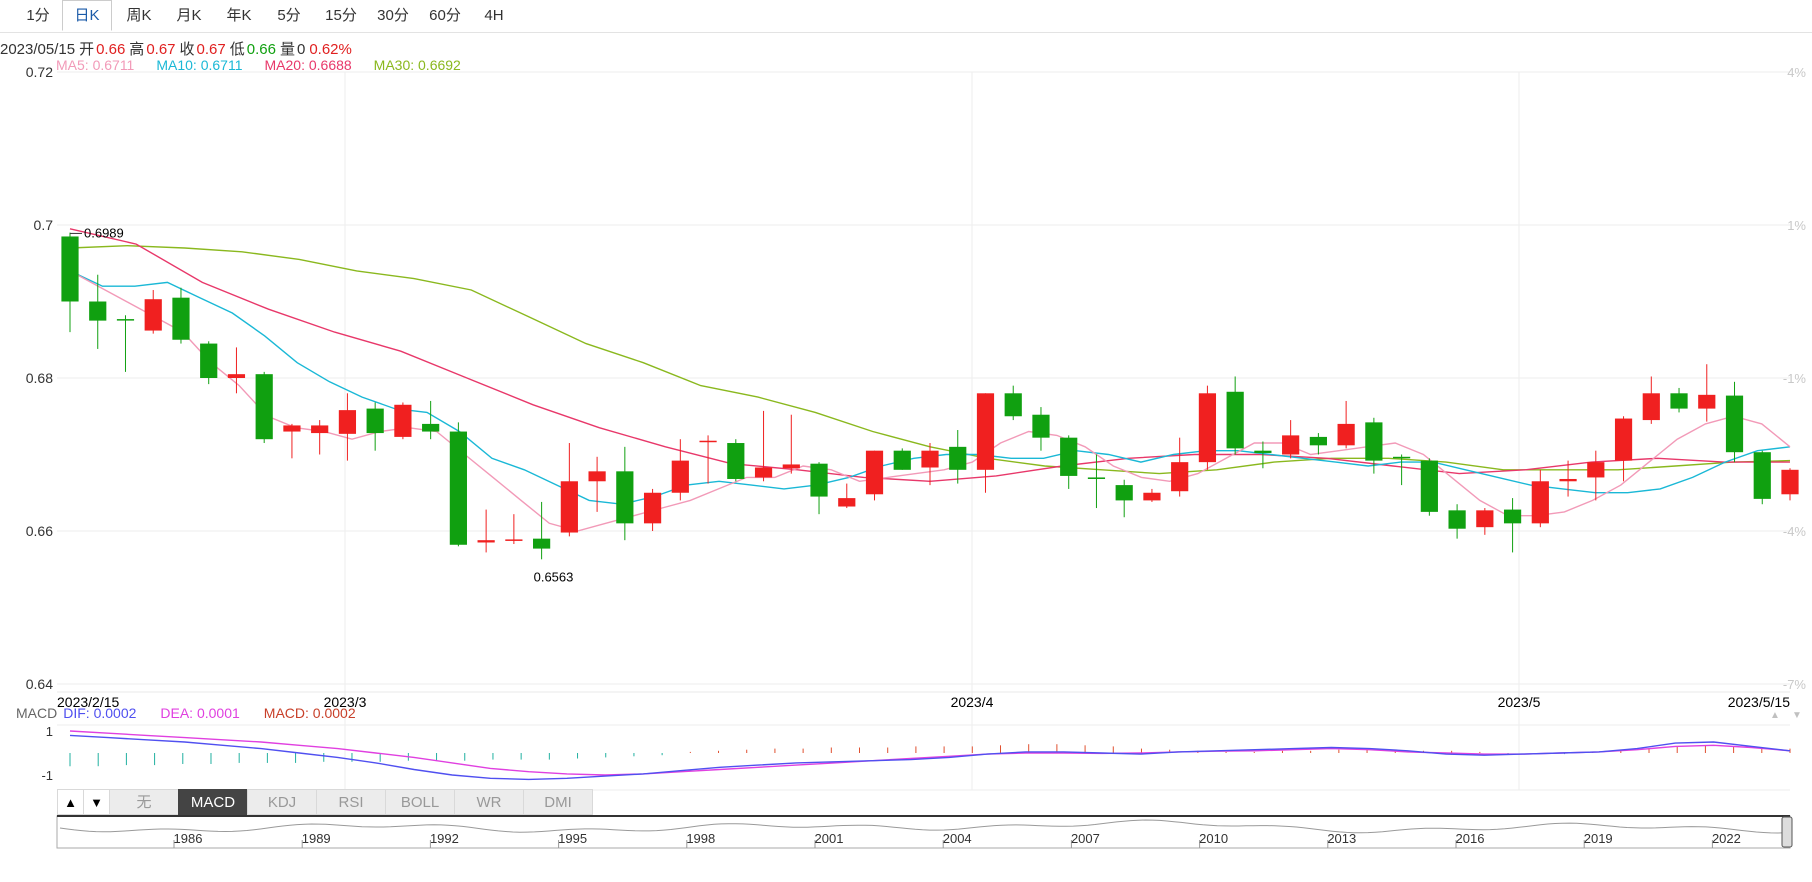 The image size is (1812, 882). Describe the element at coordinates (39, 684) in the screenshot. I see `y-tick-label: 0.64` at that location.